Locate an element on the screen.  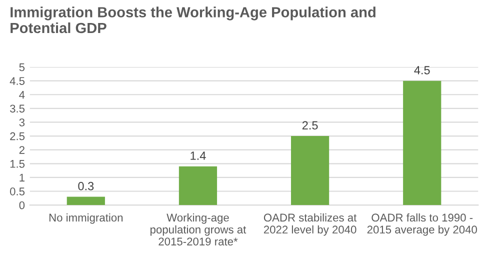
y-tick-label: 0.5 is located at coordinates (17, 192).